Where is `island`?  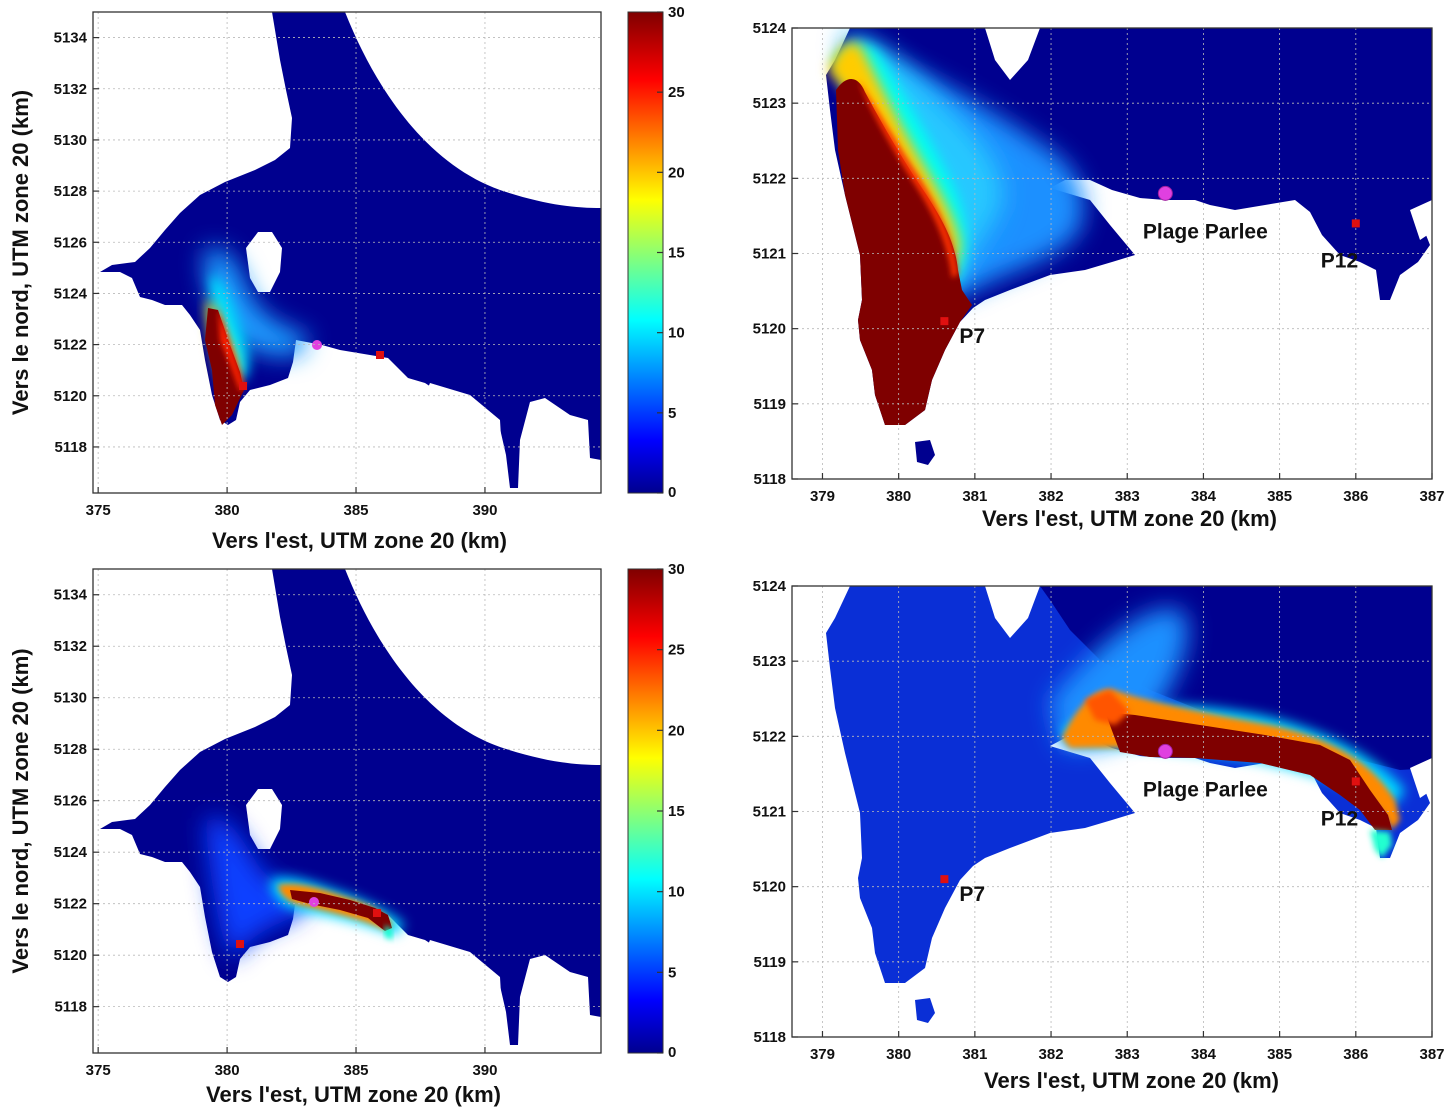
island is located at coordinates (264, 262).